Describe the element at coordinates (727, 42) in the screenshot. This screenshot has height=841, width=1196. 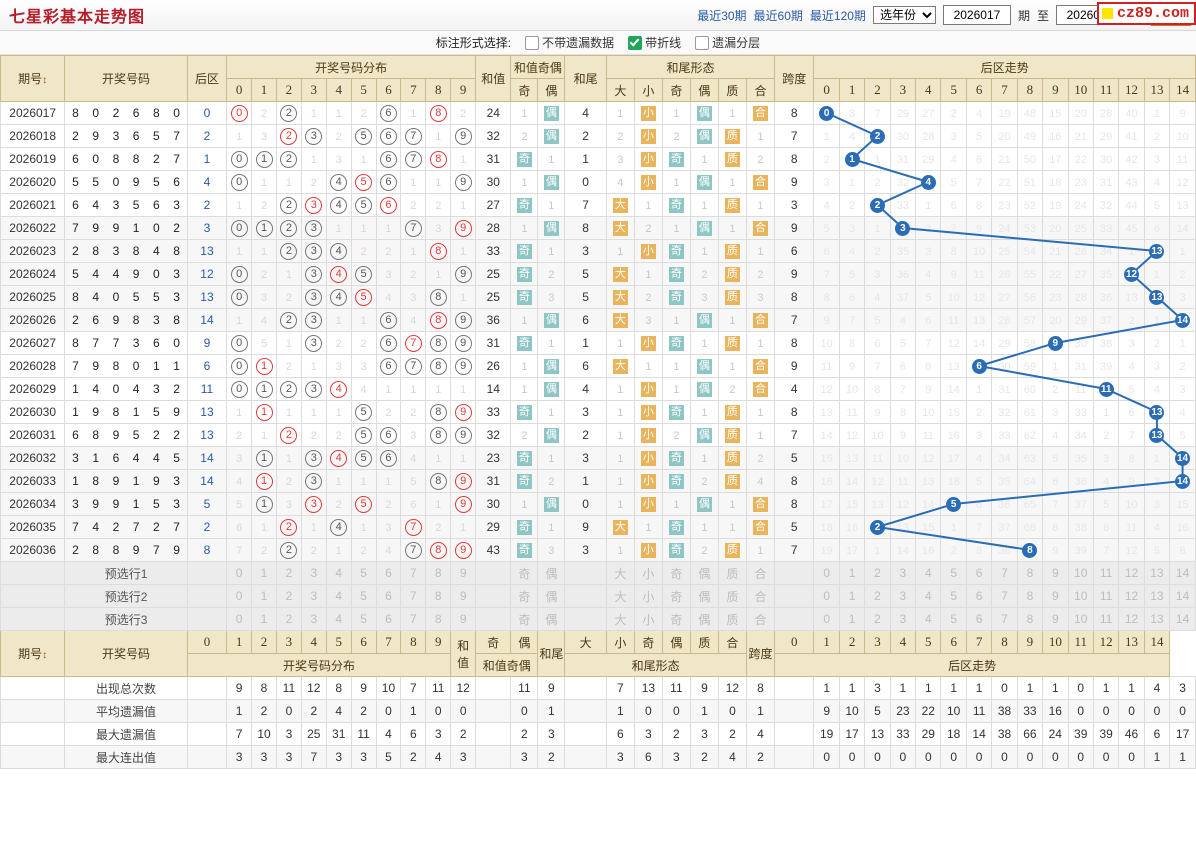
I see `option-miss-layer: 遗漏分层` at that location.